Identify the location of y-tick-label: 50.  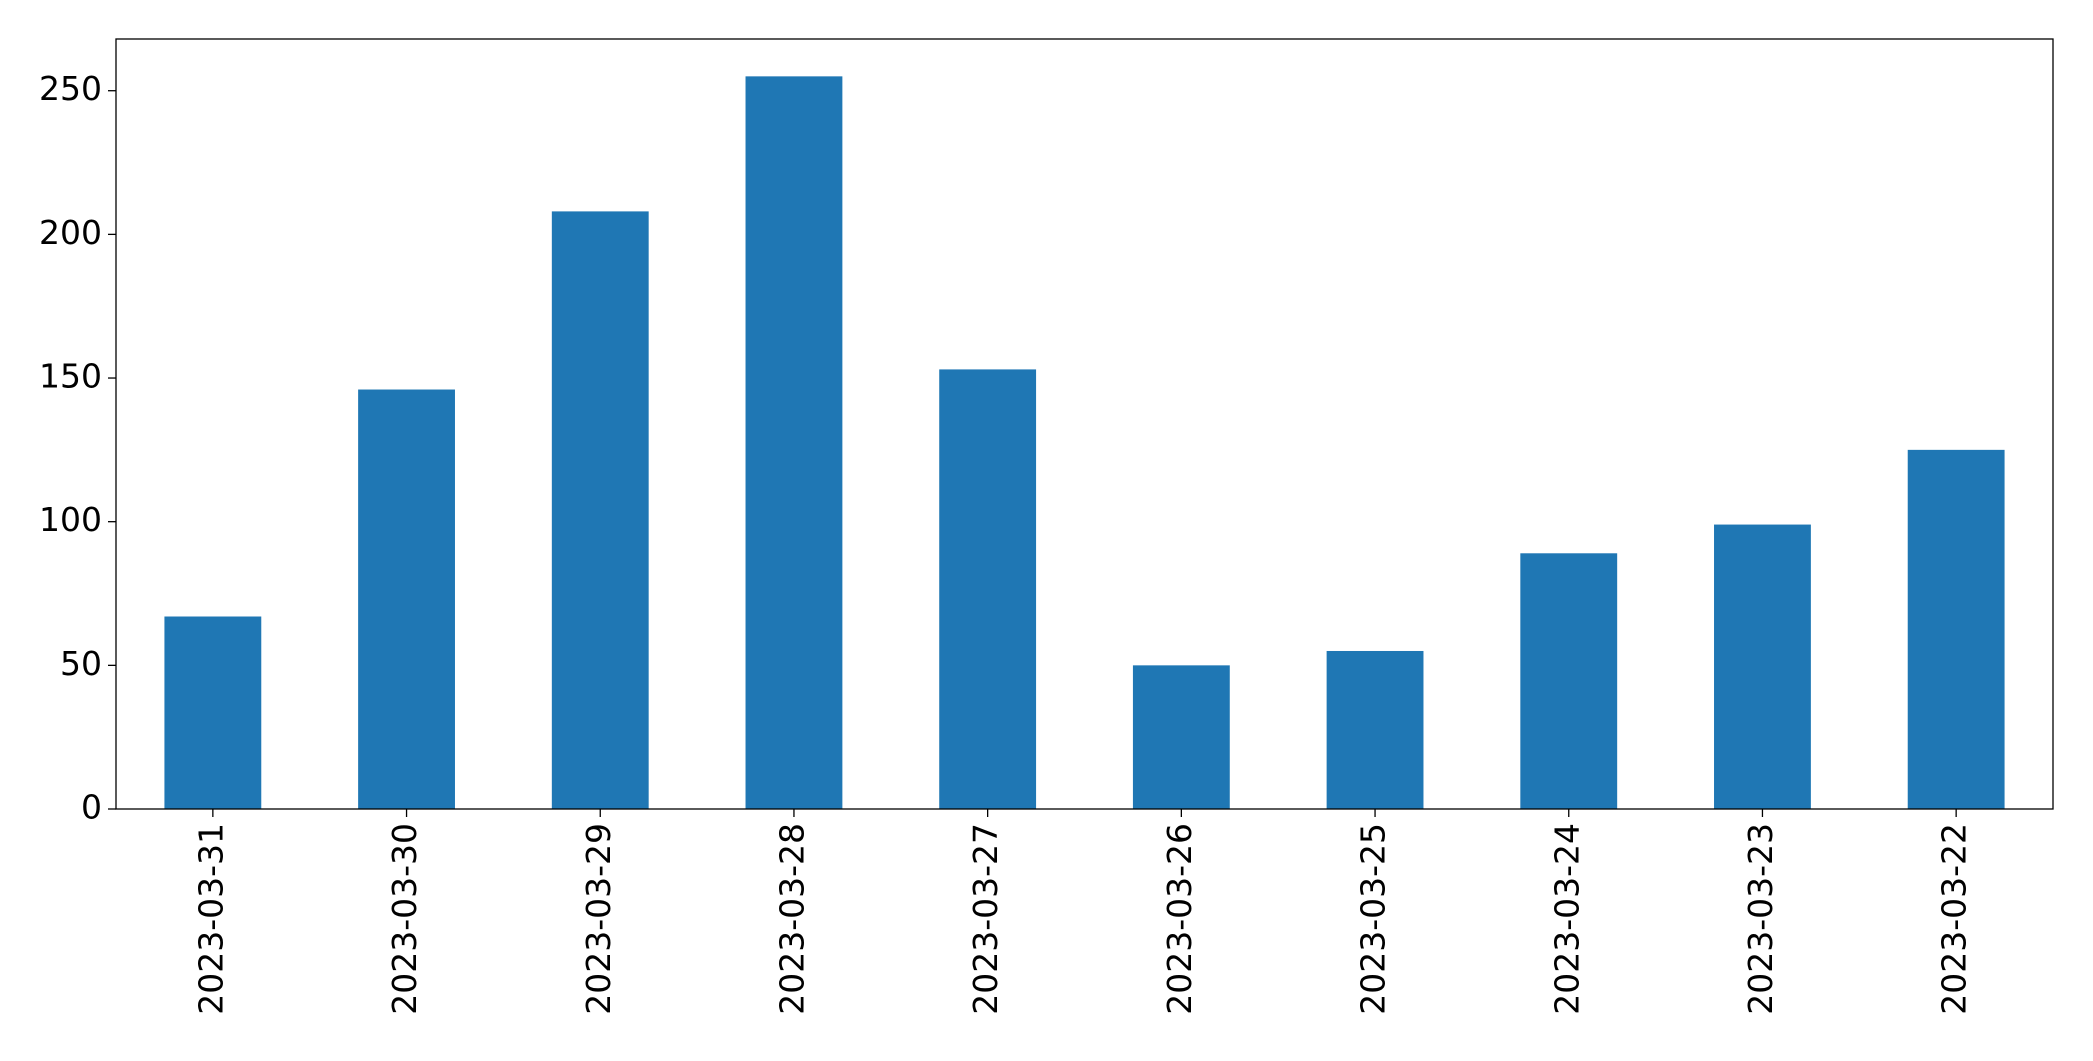
(81, 663).